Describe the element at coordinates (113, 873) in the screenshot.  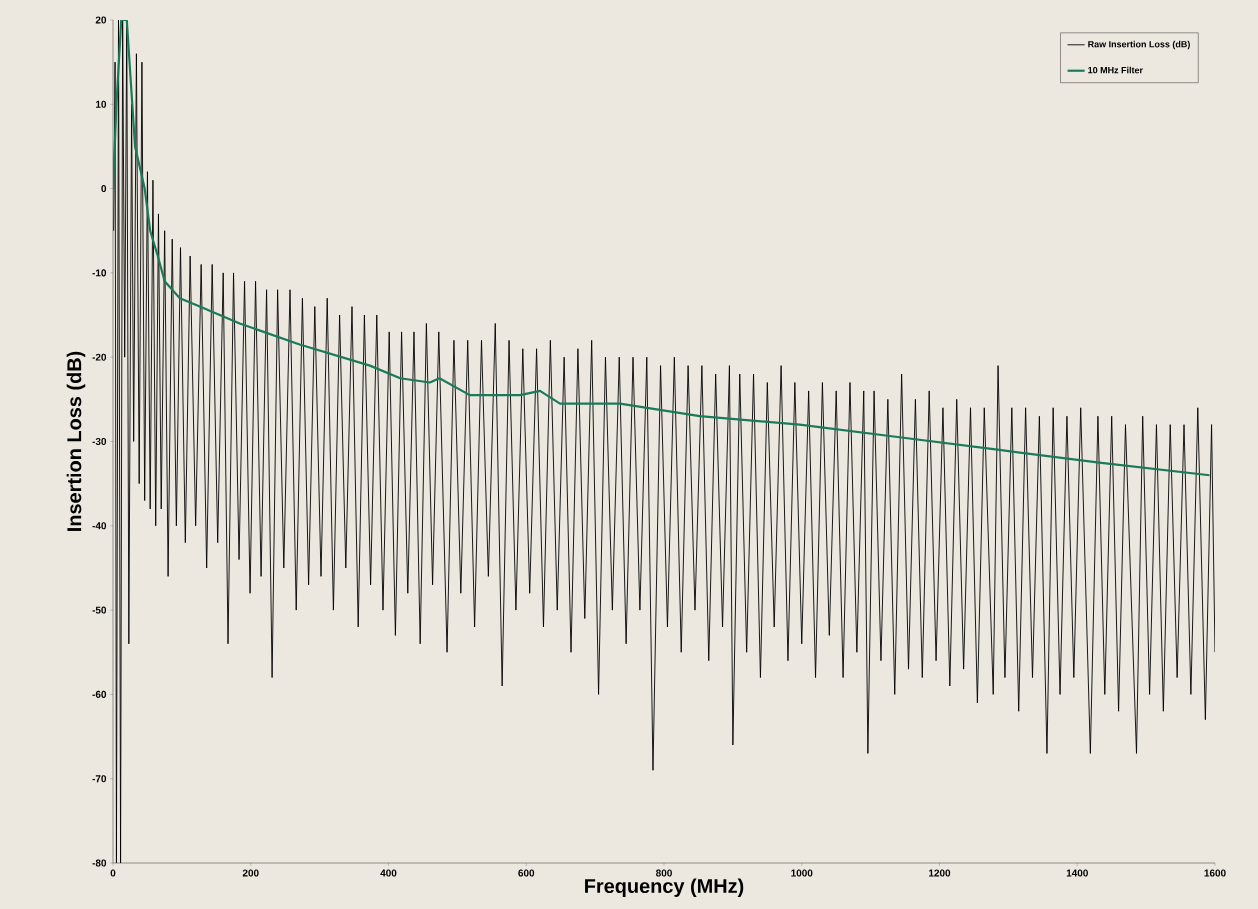
I see `x-tick-label: 0` at that location.